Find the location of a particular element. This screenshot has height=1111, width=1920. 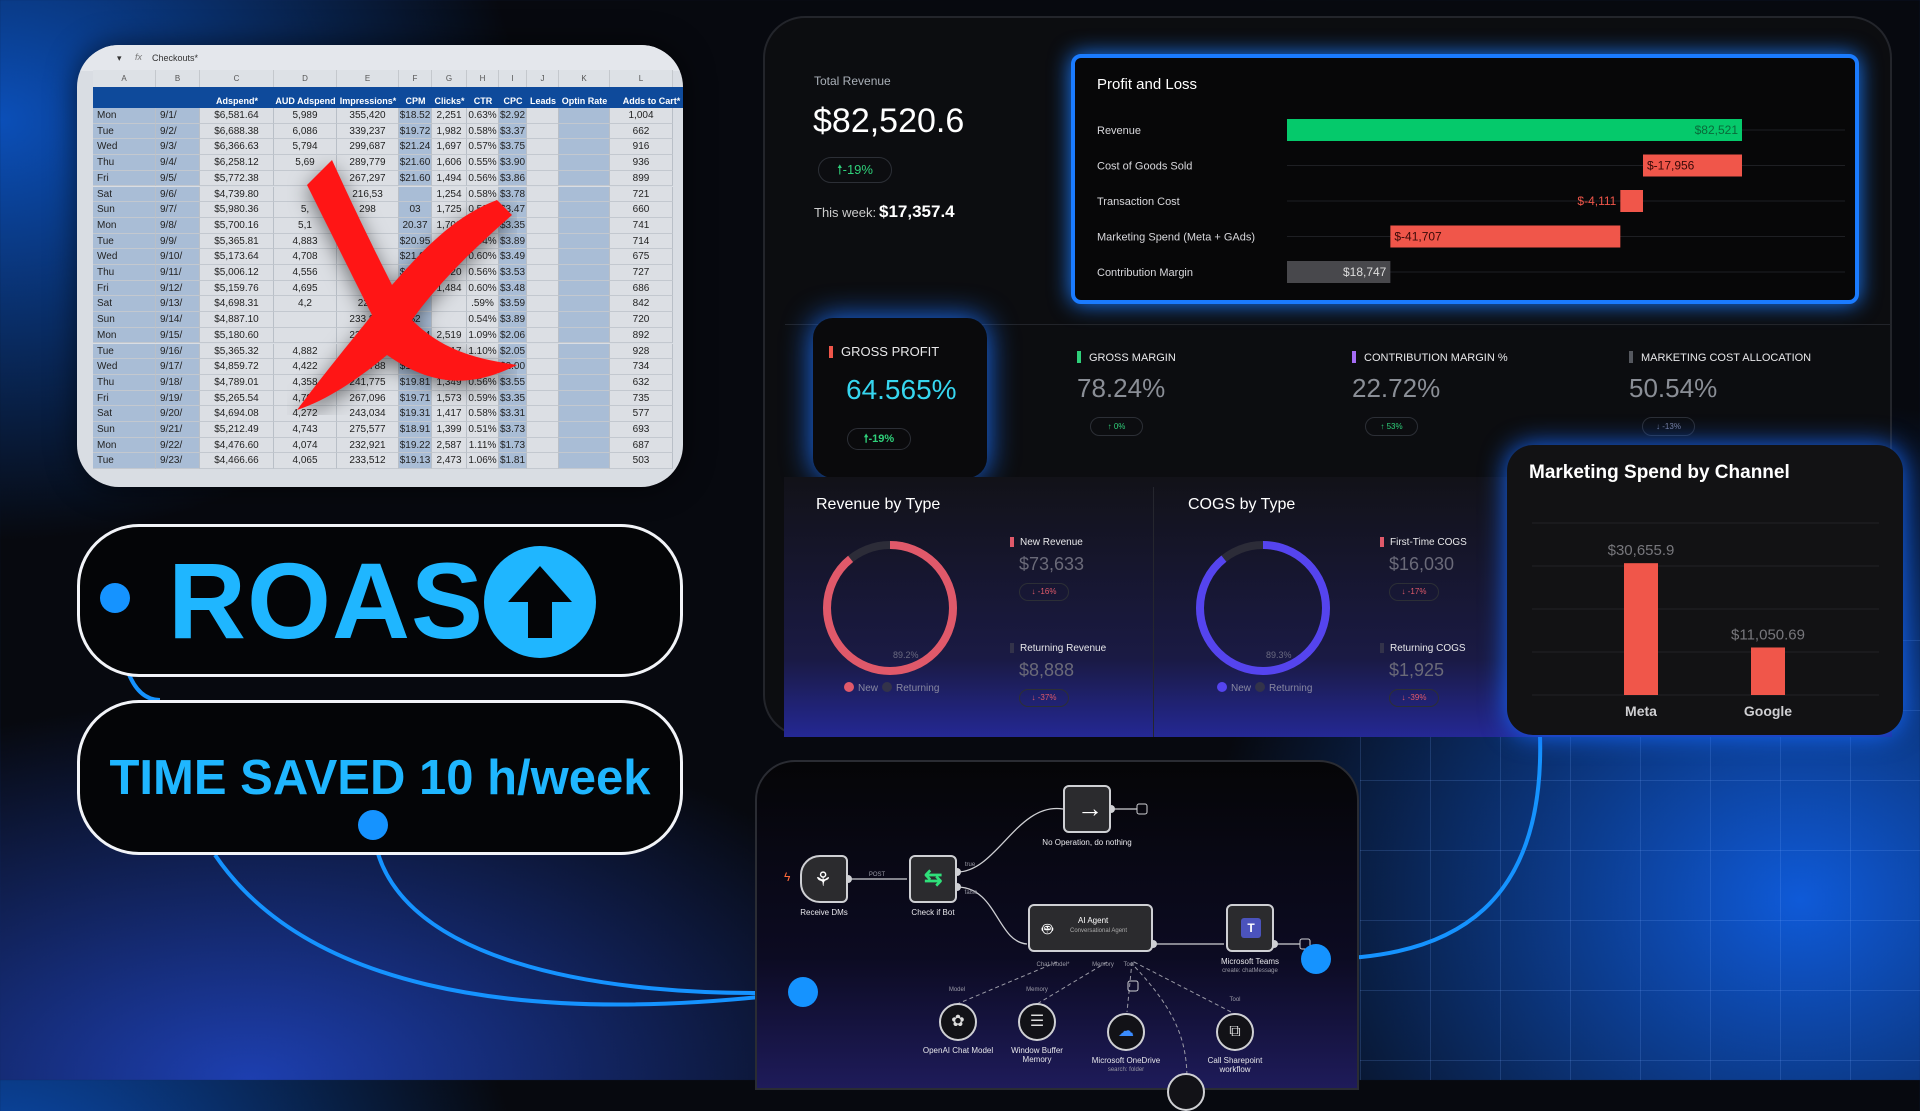

table-cell: 9/17/ is located at coordinates (178, 367).